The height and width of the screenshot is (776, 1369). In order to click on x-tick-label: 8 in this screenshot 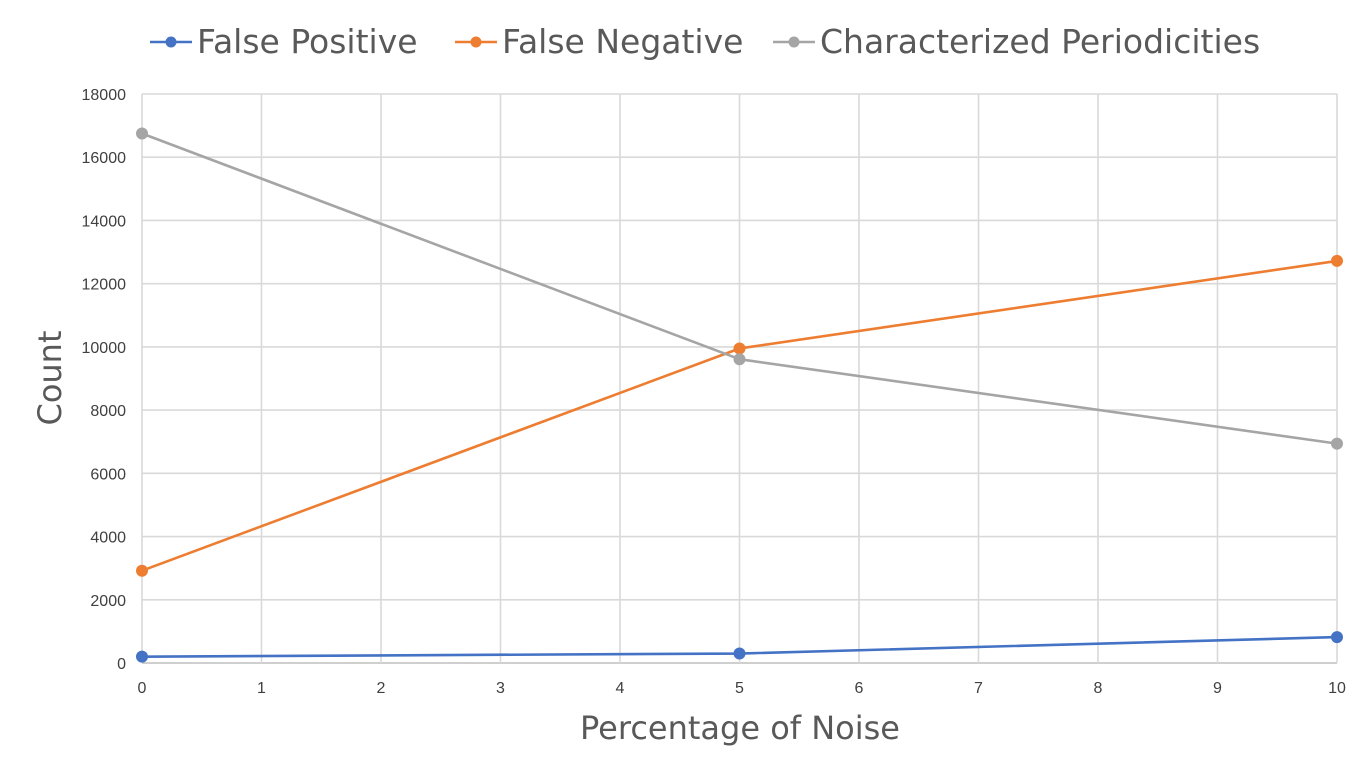, I will do `click(1098, 688)`.